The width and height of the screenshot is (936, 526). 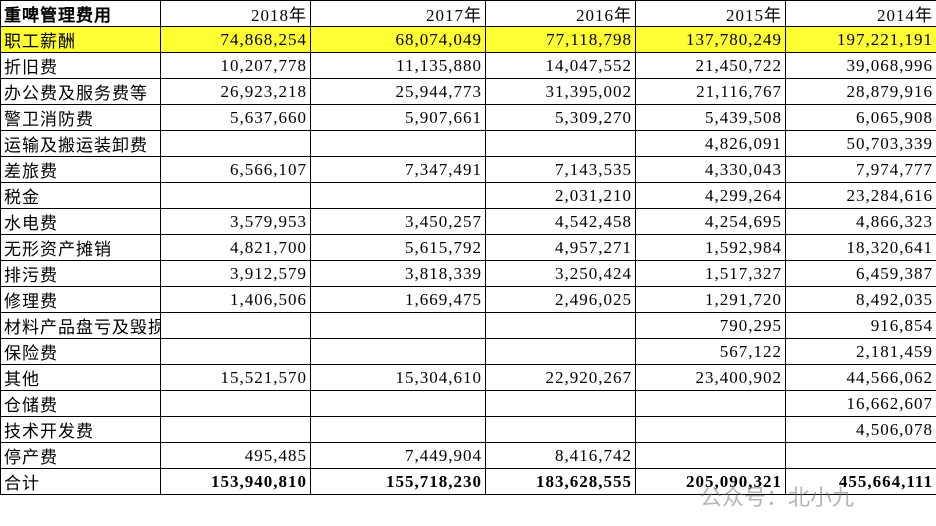 I want to click on cell: 1,592,984, so click(x=710, y=247).